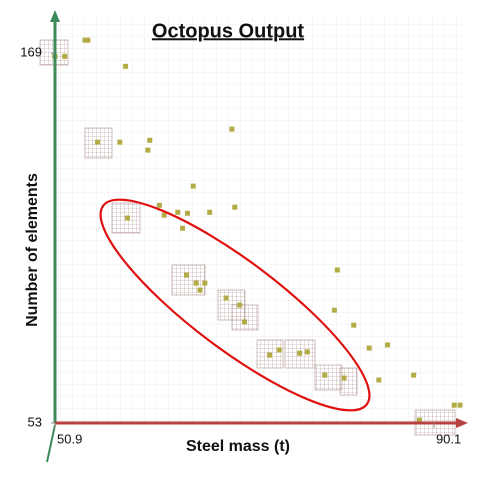  What do you see at coordinates (31, 52) in the screenshot?
I see `y-tick-label: 169` at bounding box center [31, 52].